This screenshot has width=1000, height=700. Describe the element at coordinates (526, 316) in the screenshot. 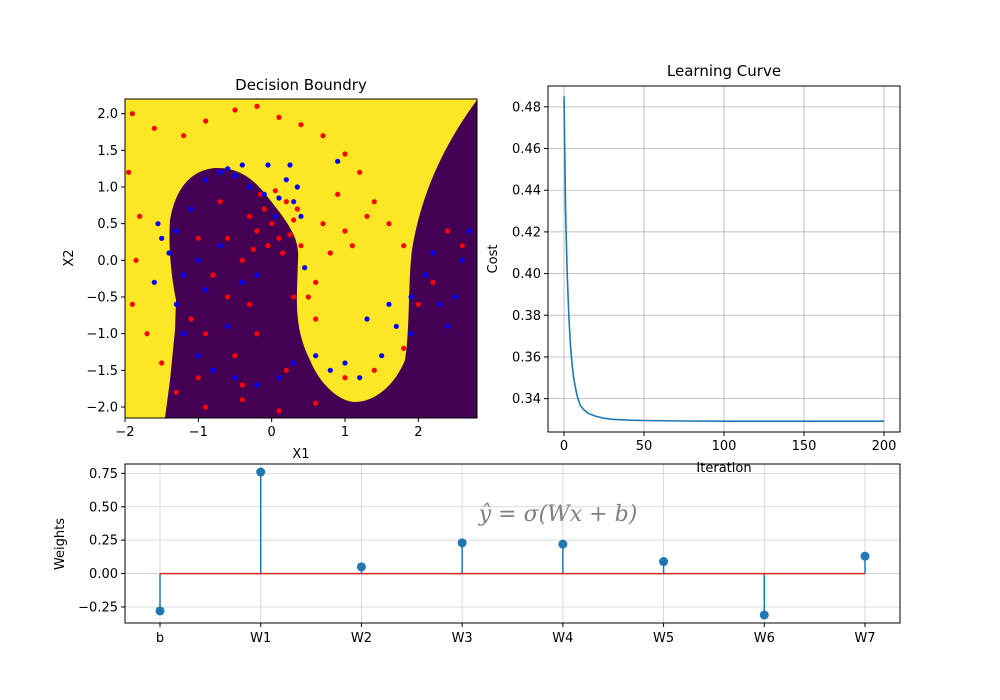

I see `y-tick-label: 0.38` at that location.